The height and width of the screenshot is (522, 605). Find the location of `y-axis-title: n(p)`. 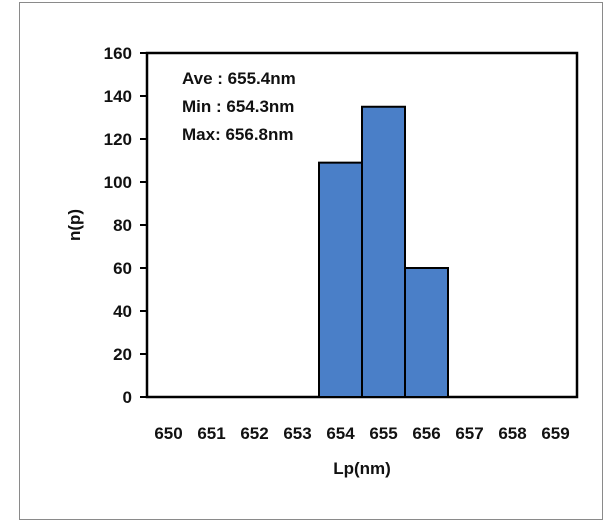

y-axis-title: n(p) is located at coordinates (74, 225).